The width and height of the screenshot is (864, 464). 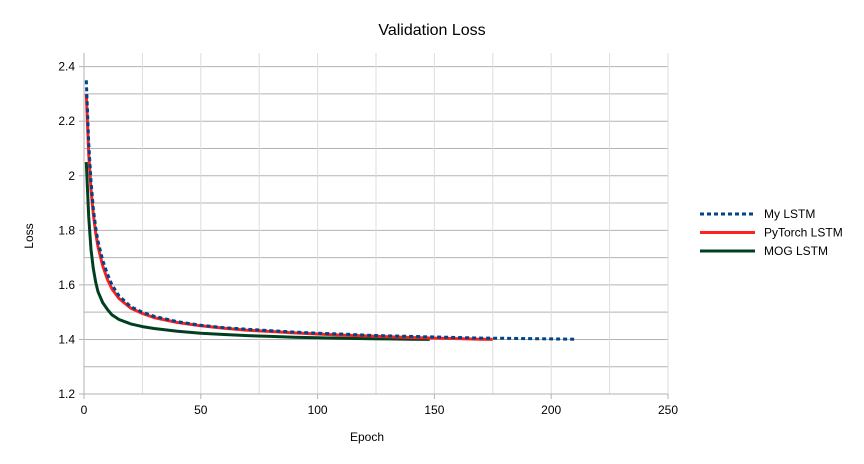 I want to click on y-tick-label: 1.2, so click(x=66, y=394).